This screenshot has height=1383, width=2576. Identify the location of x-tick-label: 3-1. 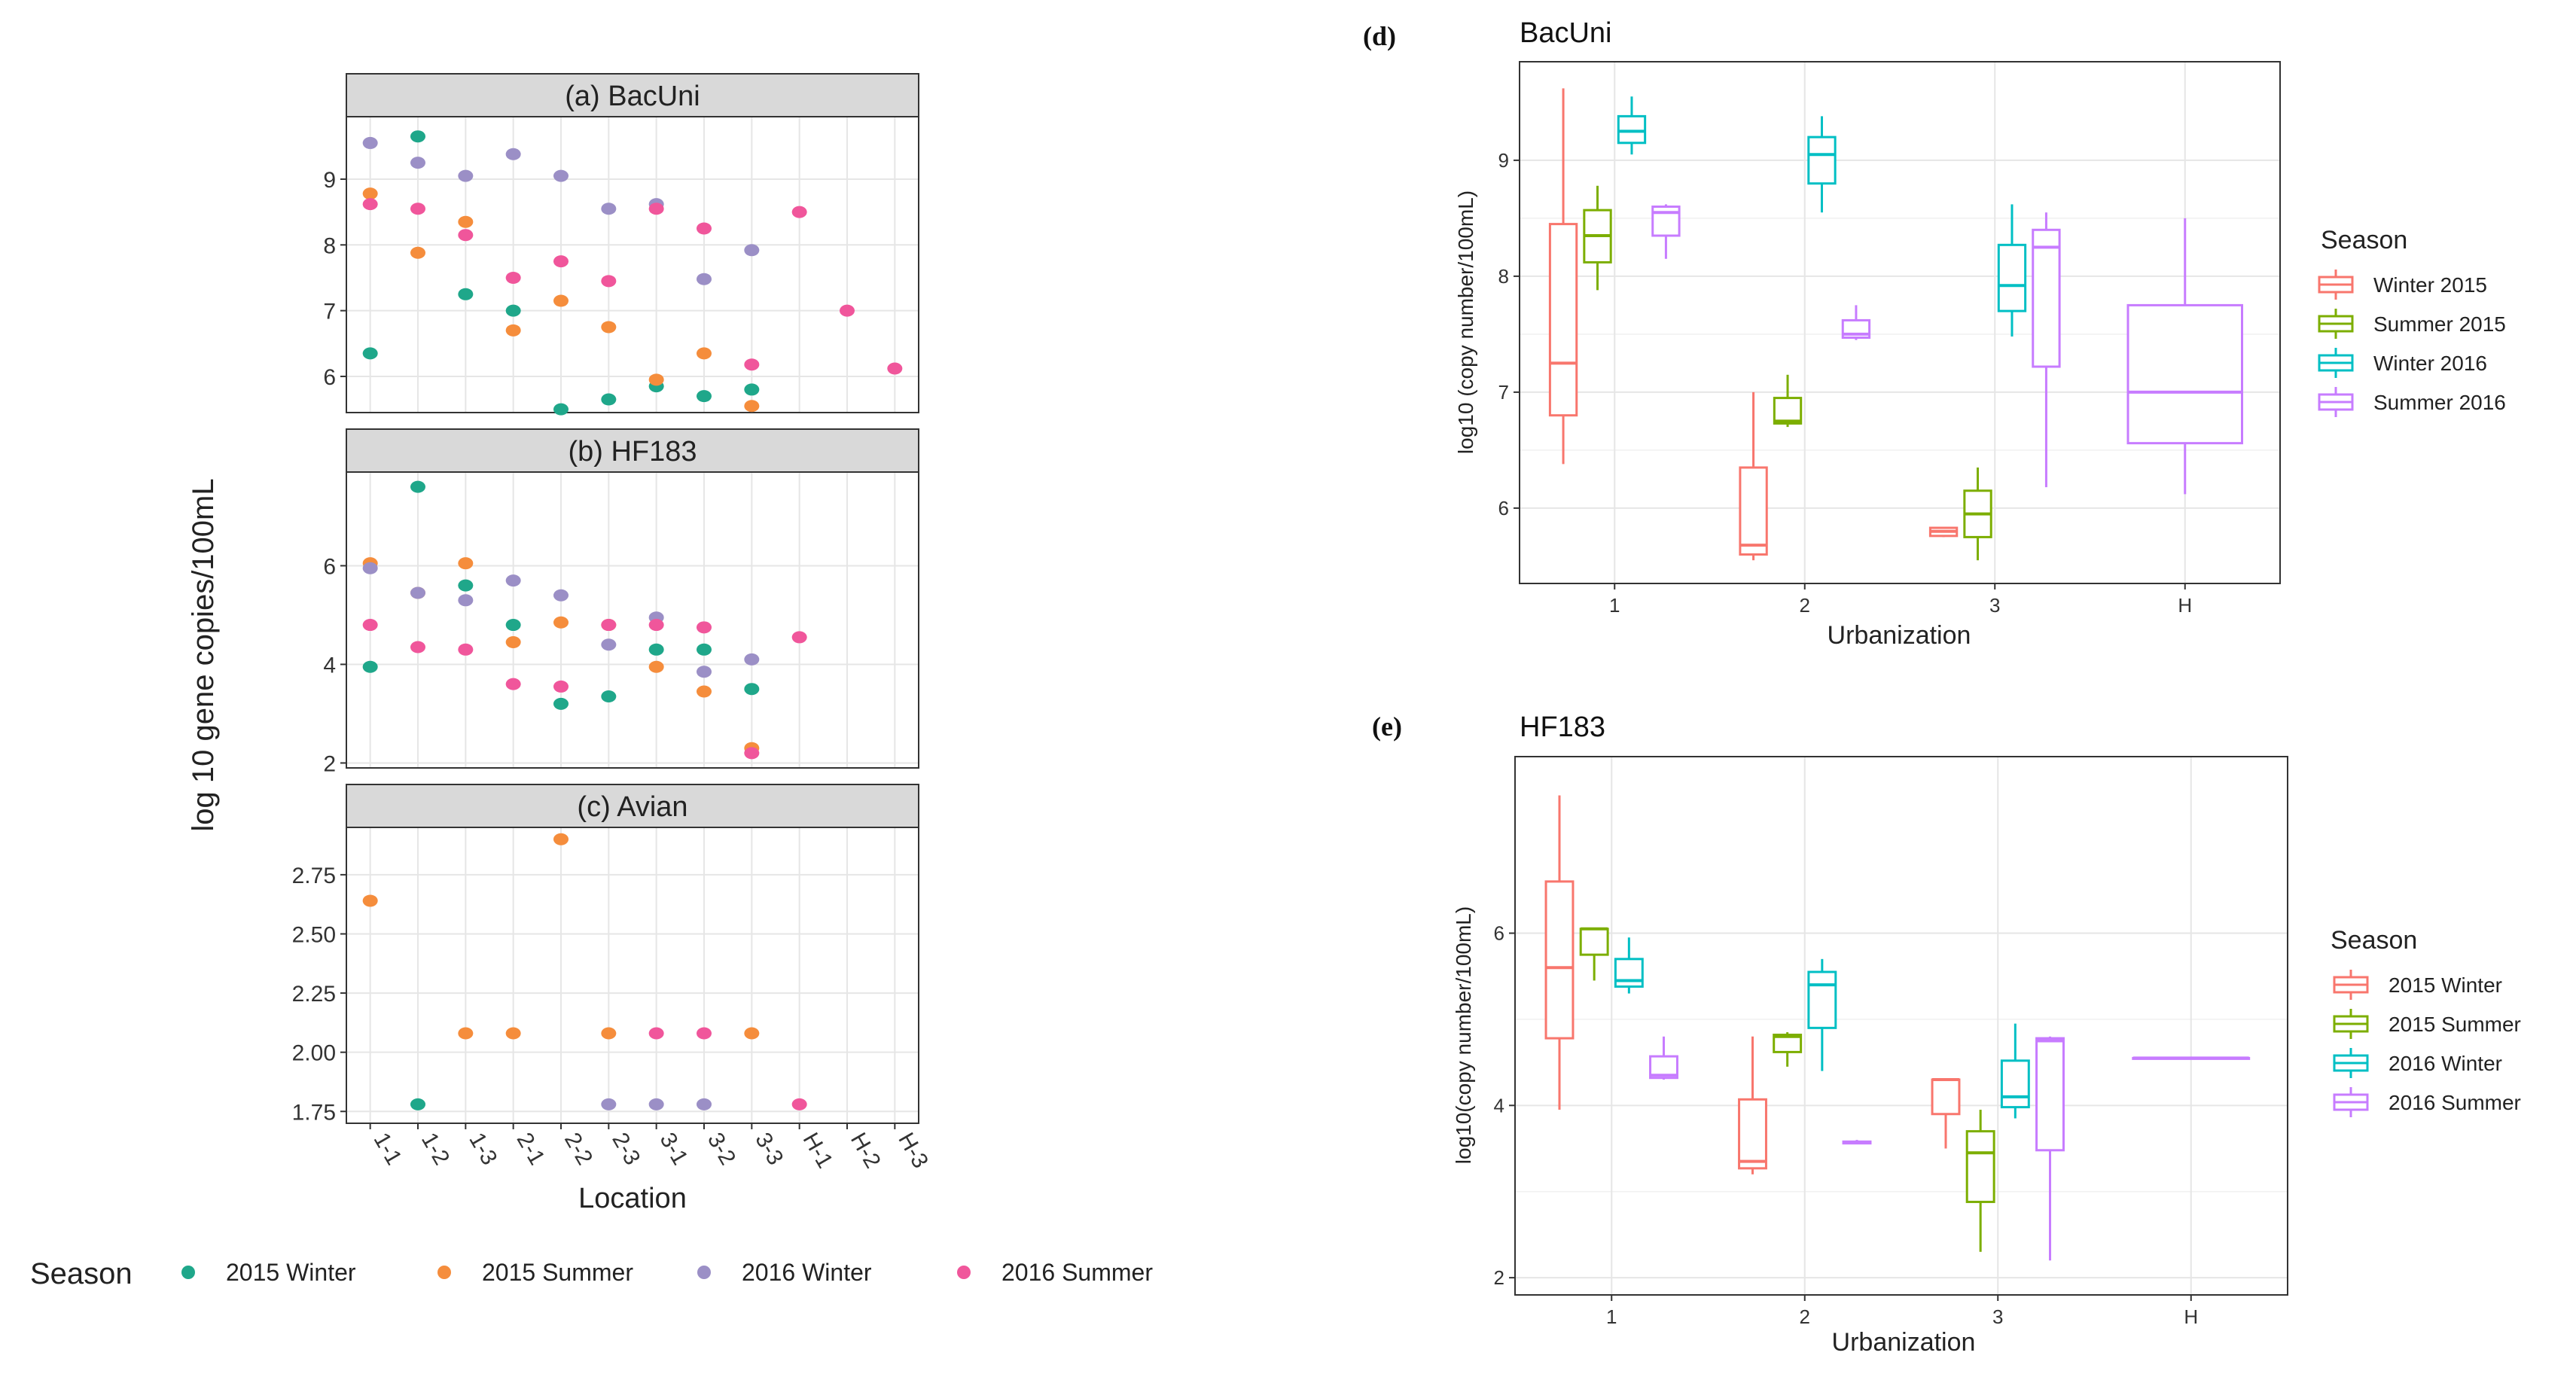
(674, 1149).